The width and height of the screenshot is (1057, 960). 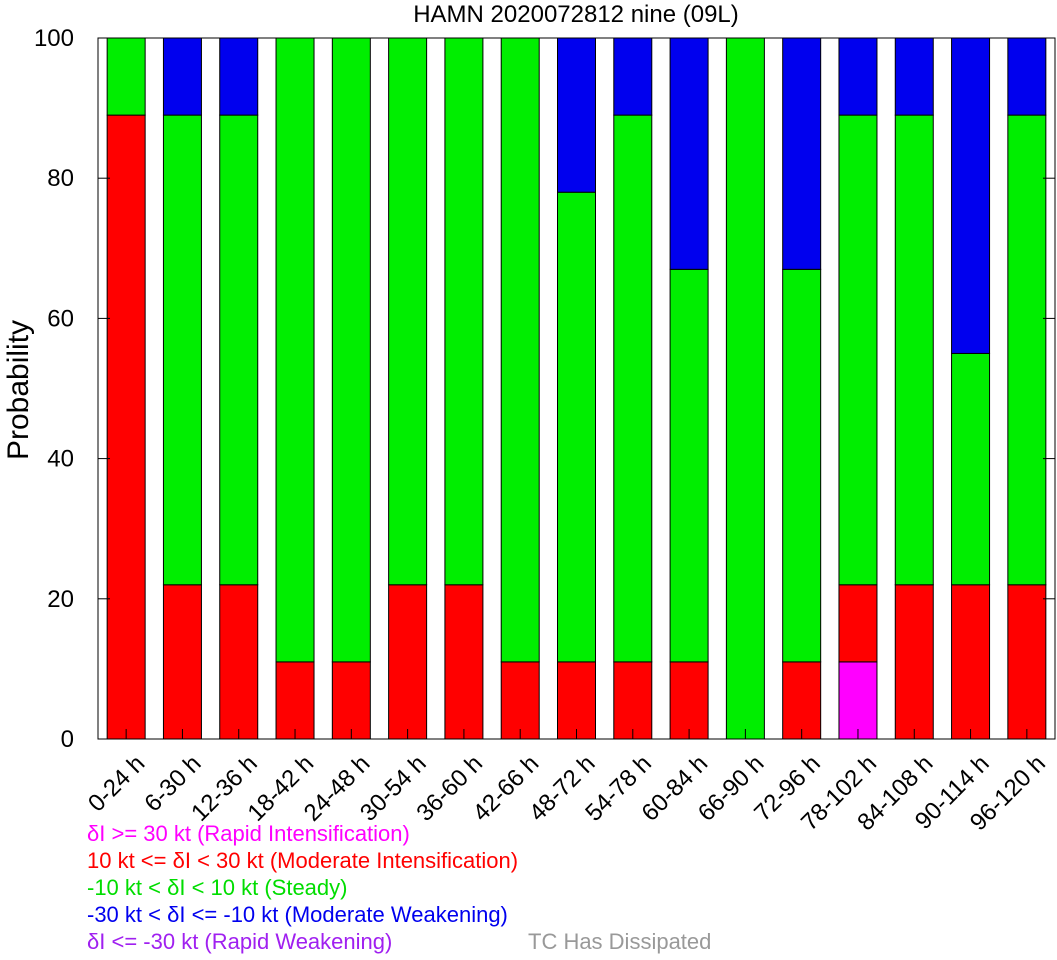 I want to click on bar-78-102-h-moderate-weakening, so click(x=858, y=76).